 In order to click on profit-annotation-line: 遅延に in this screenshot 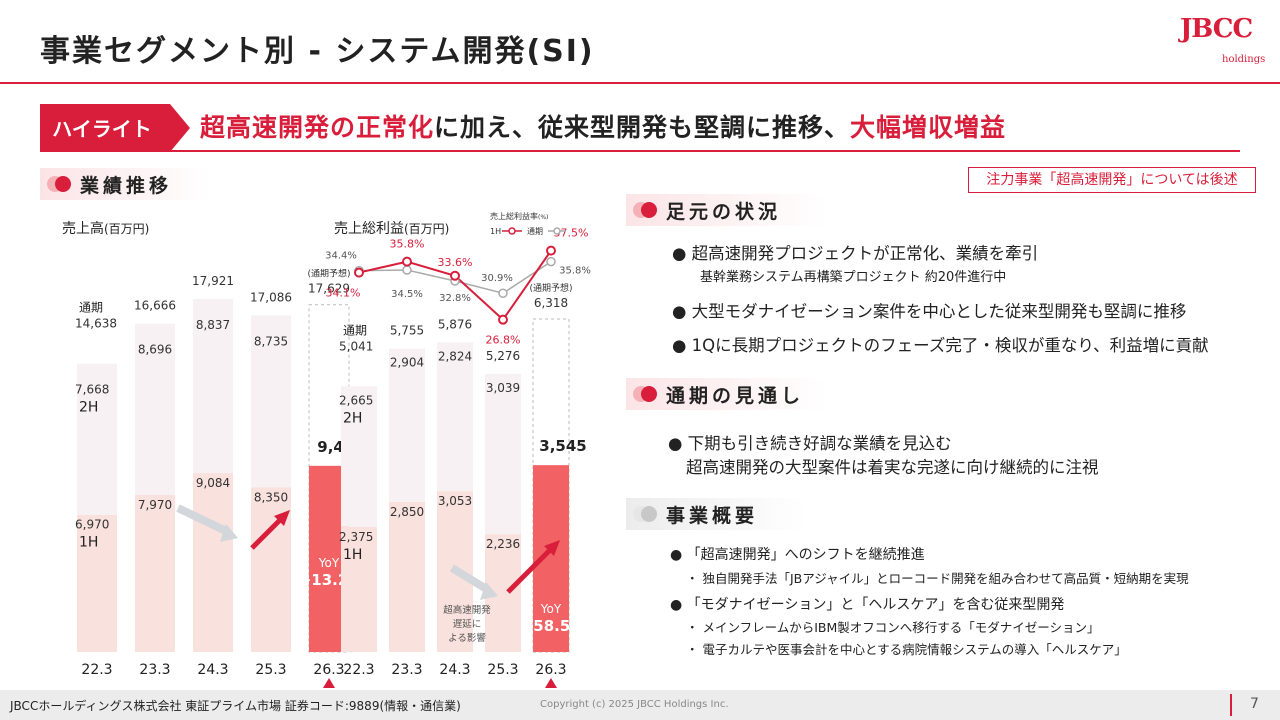, I will do `click(467, 624)`.